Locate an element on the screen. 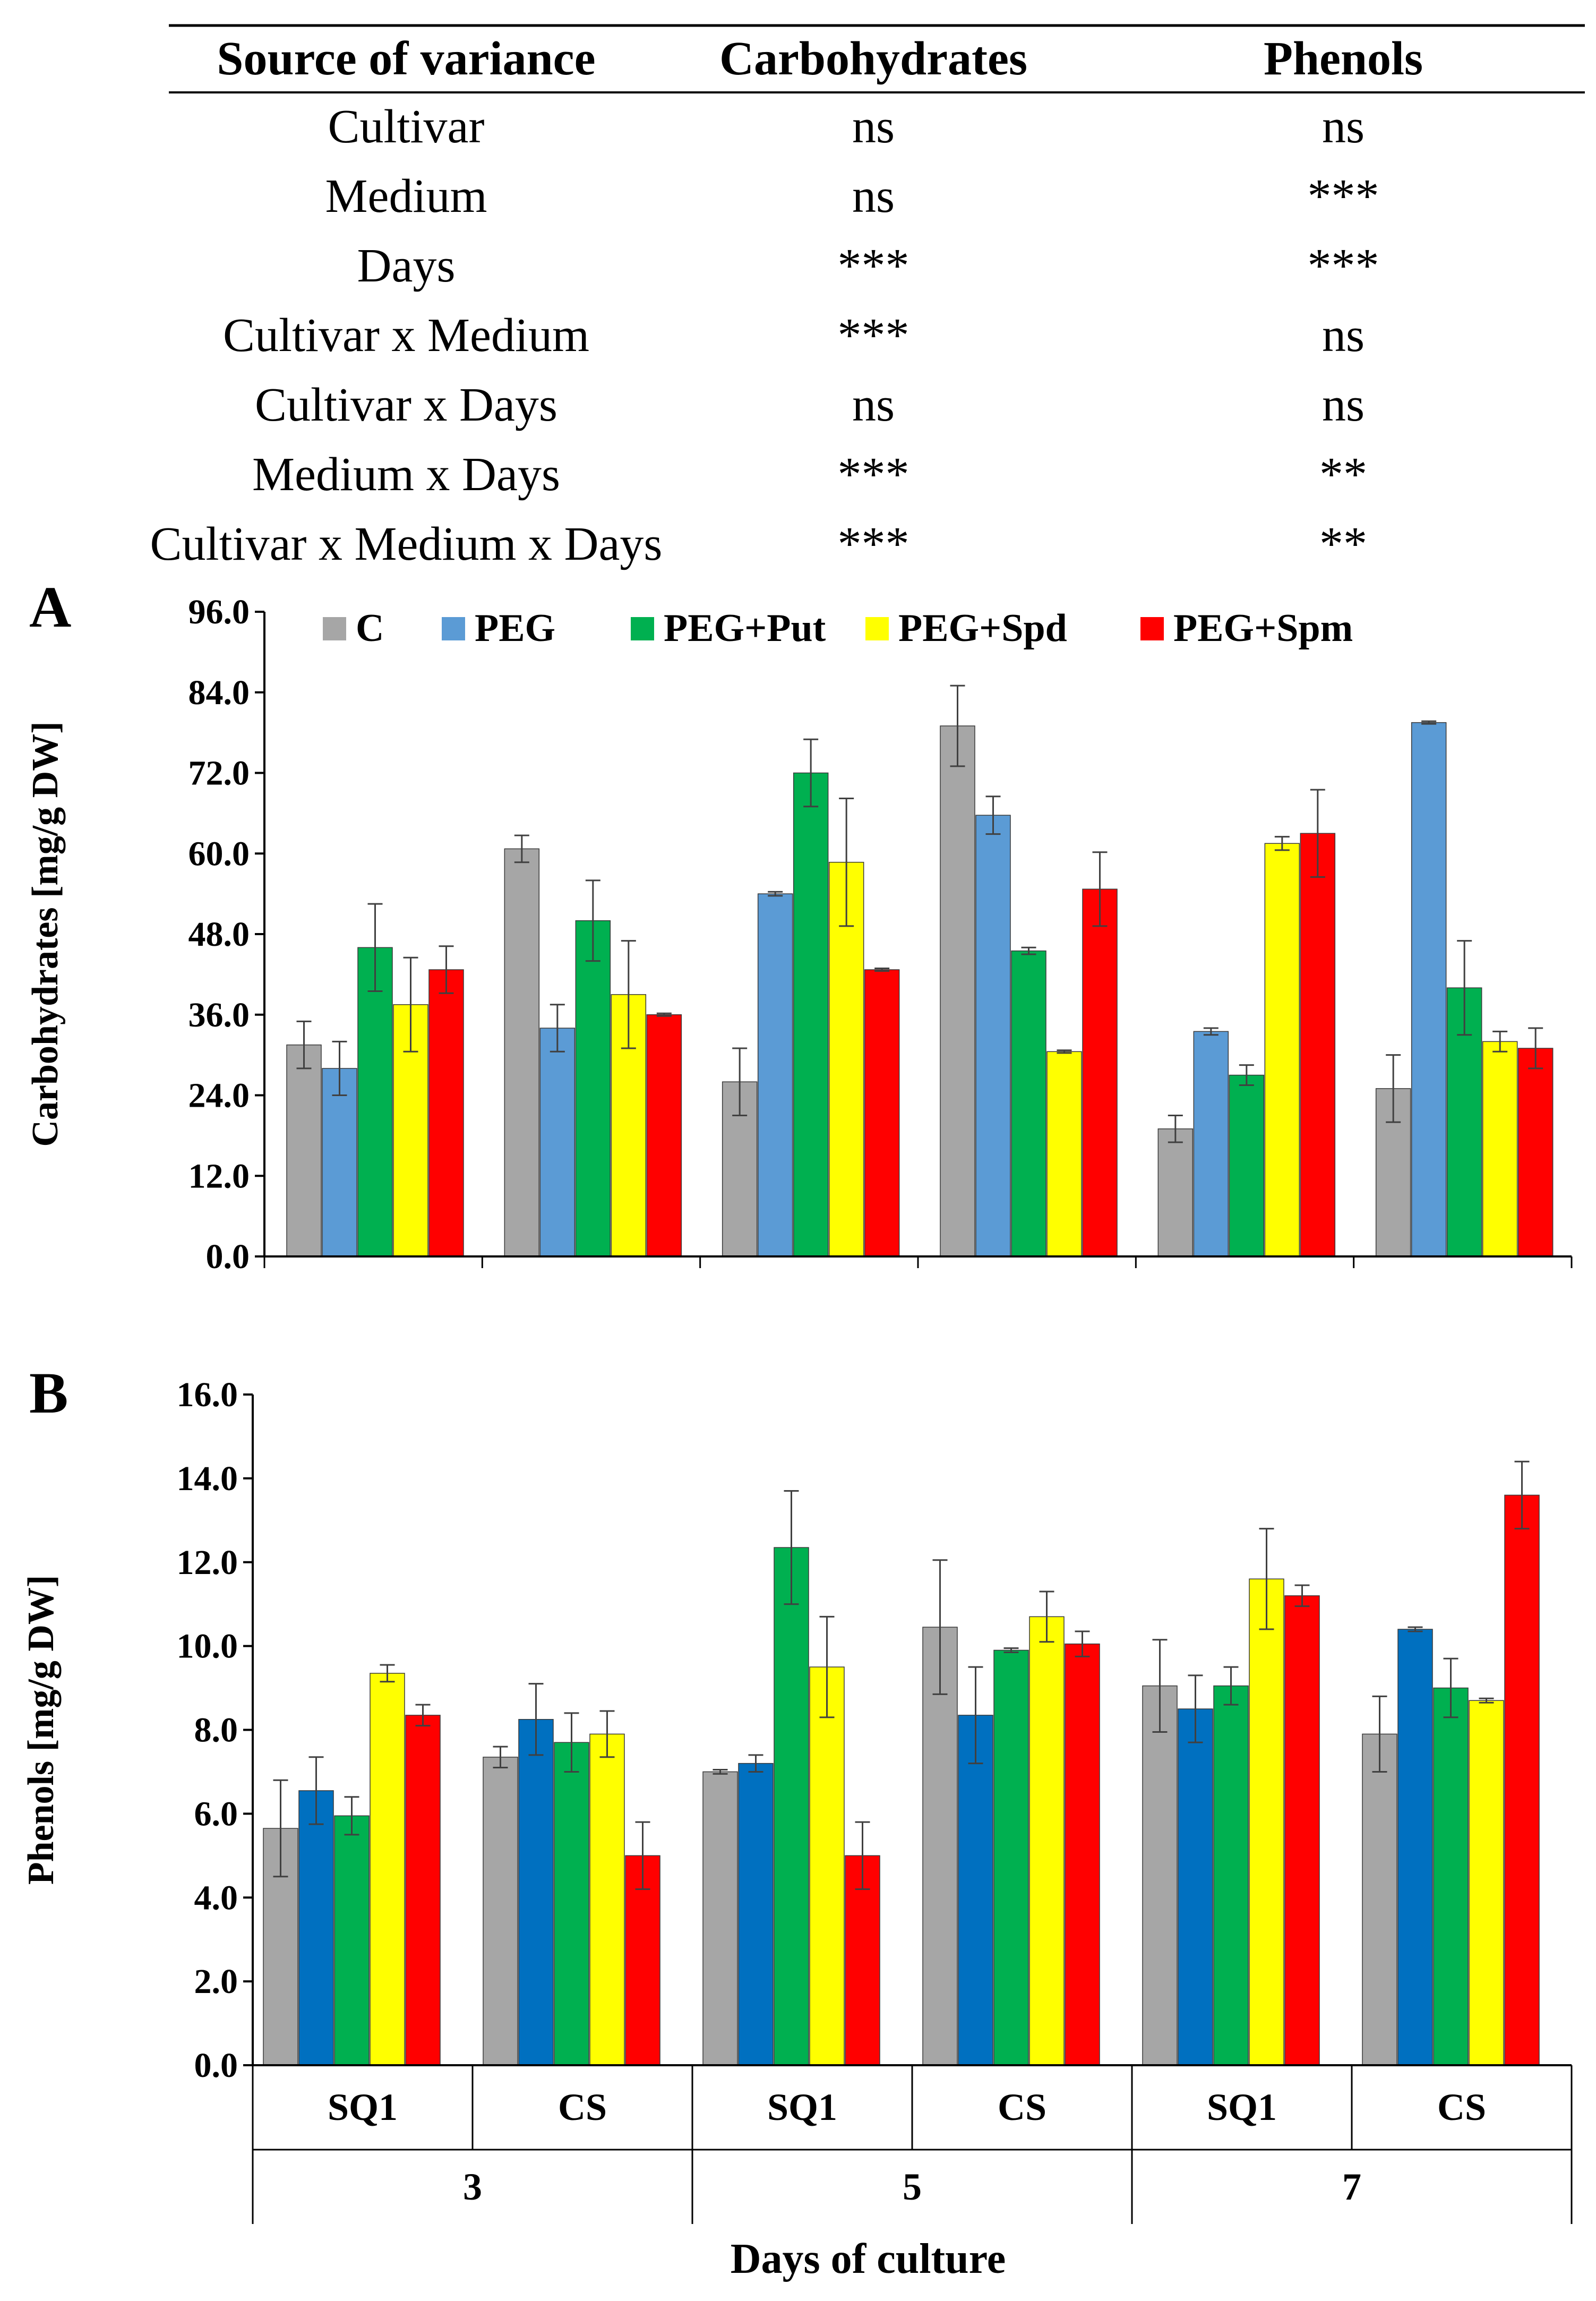 This screenshot has height=2301, width=1596. x-category-day: 7 is located at coordinates (1352, 2187).